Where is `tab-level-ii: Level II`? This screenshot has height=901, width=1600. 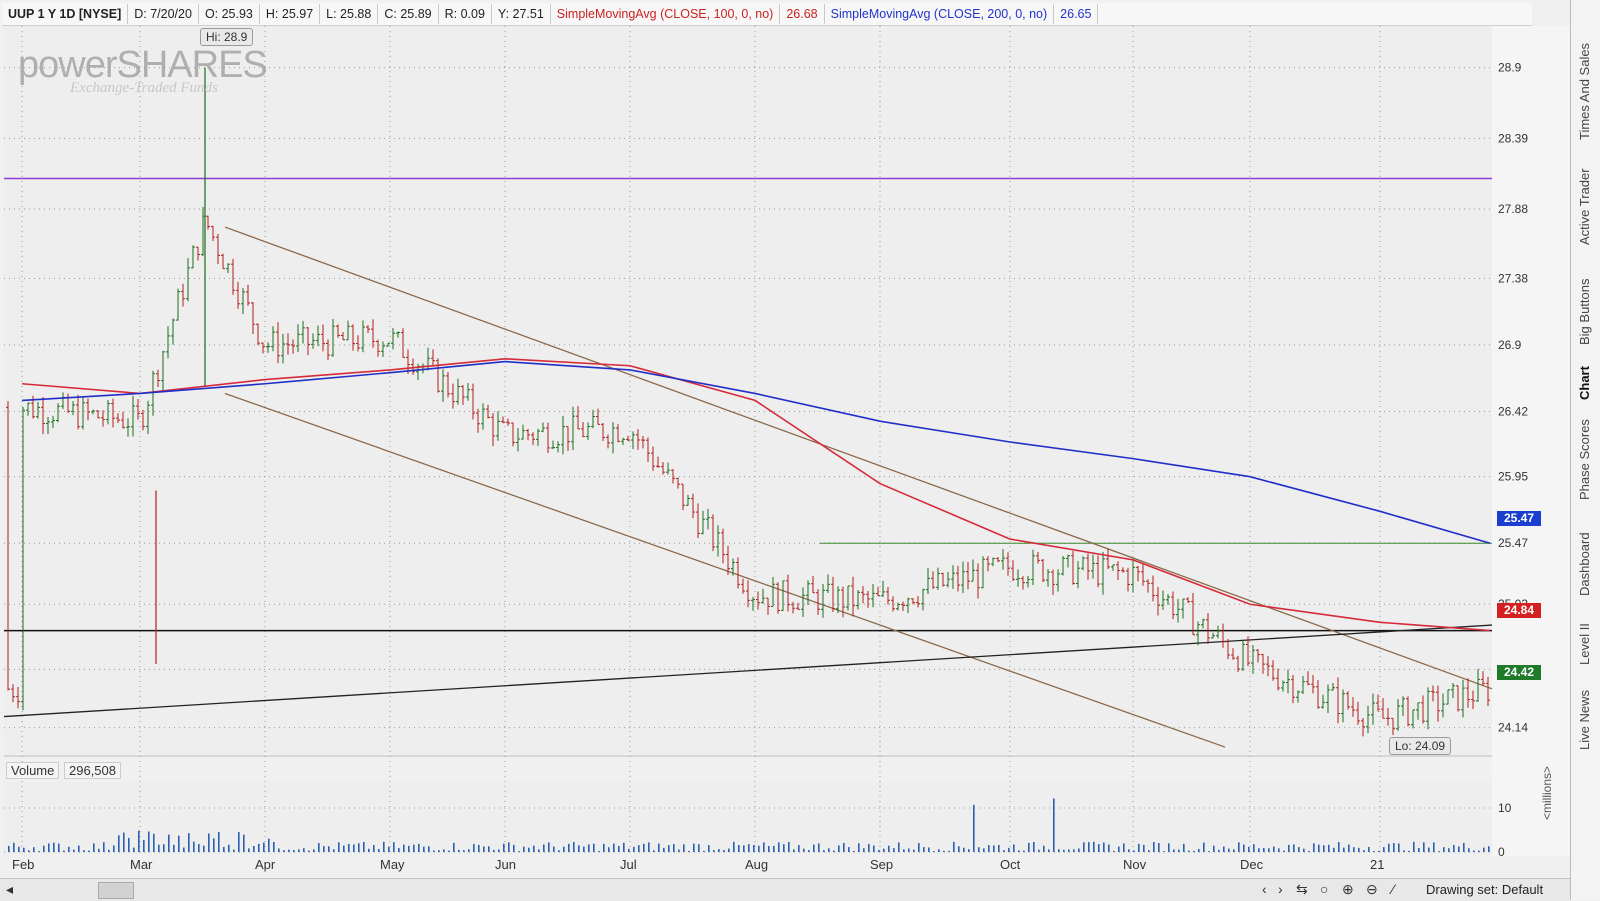 tab-level-ii: Level II is located at coordinates (1584, 644).